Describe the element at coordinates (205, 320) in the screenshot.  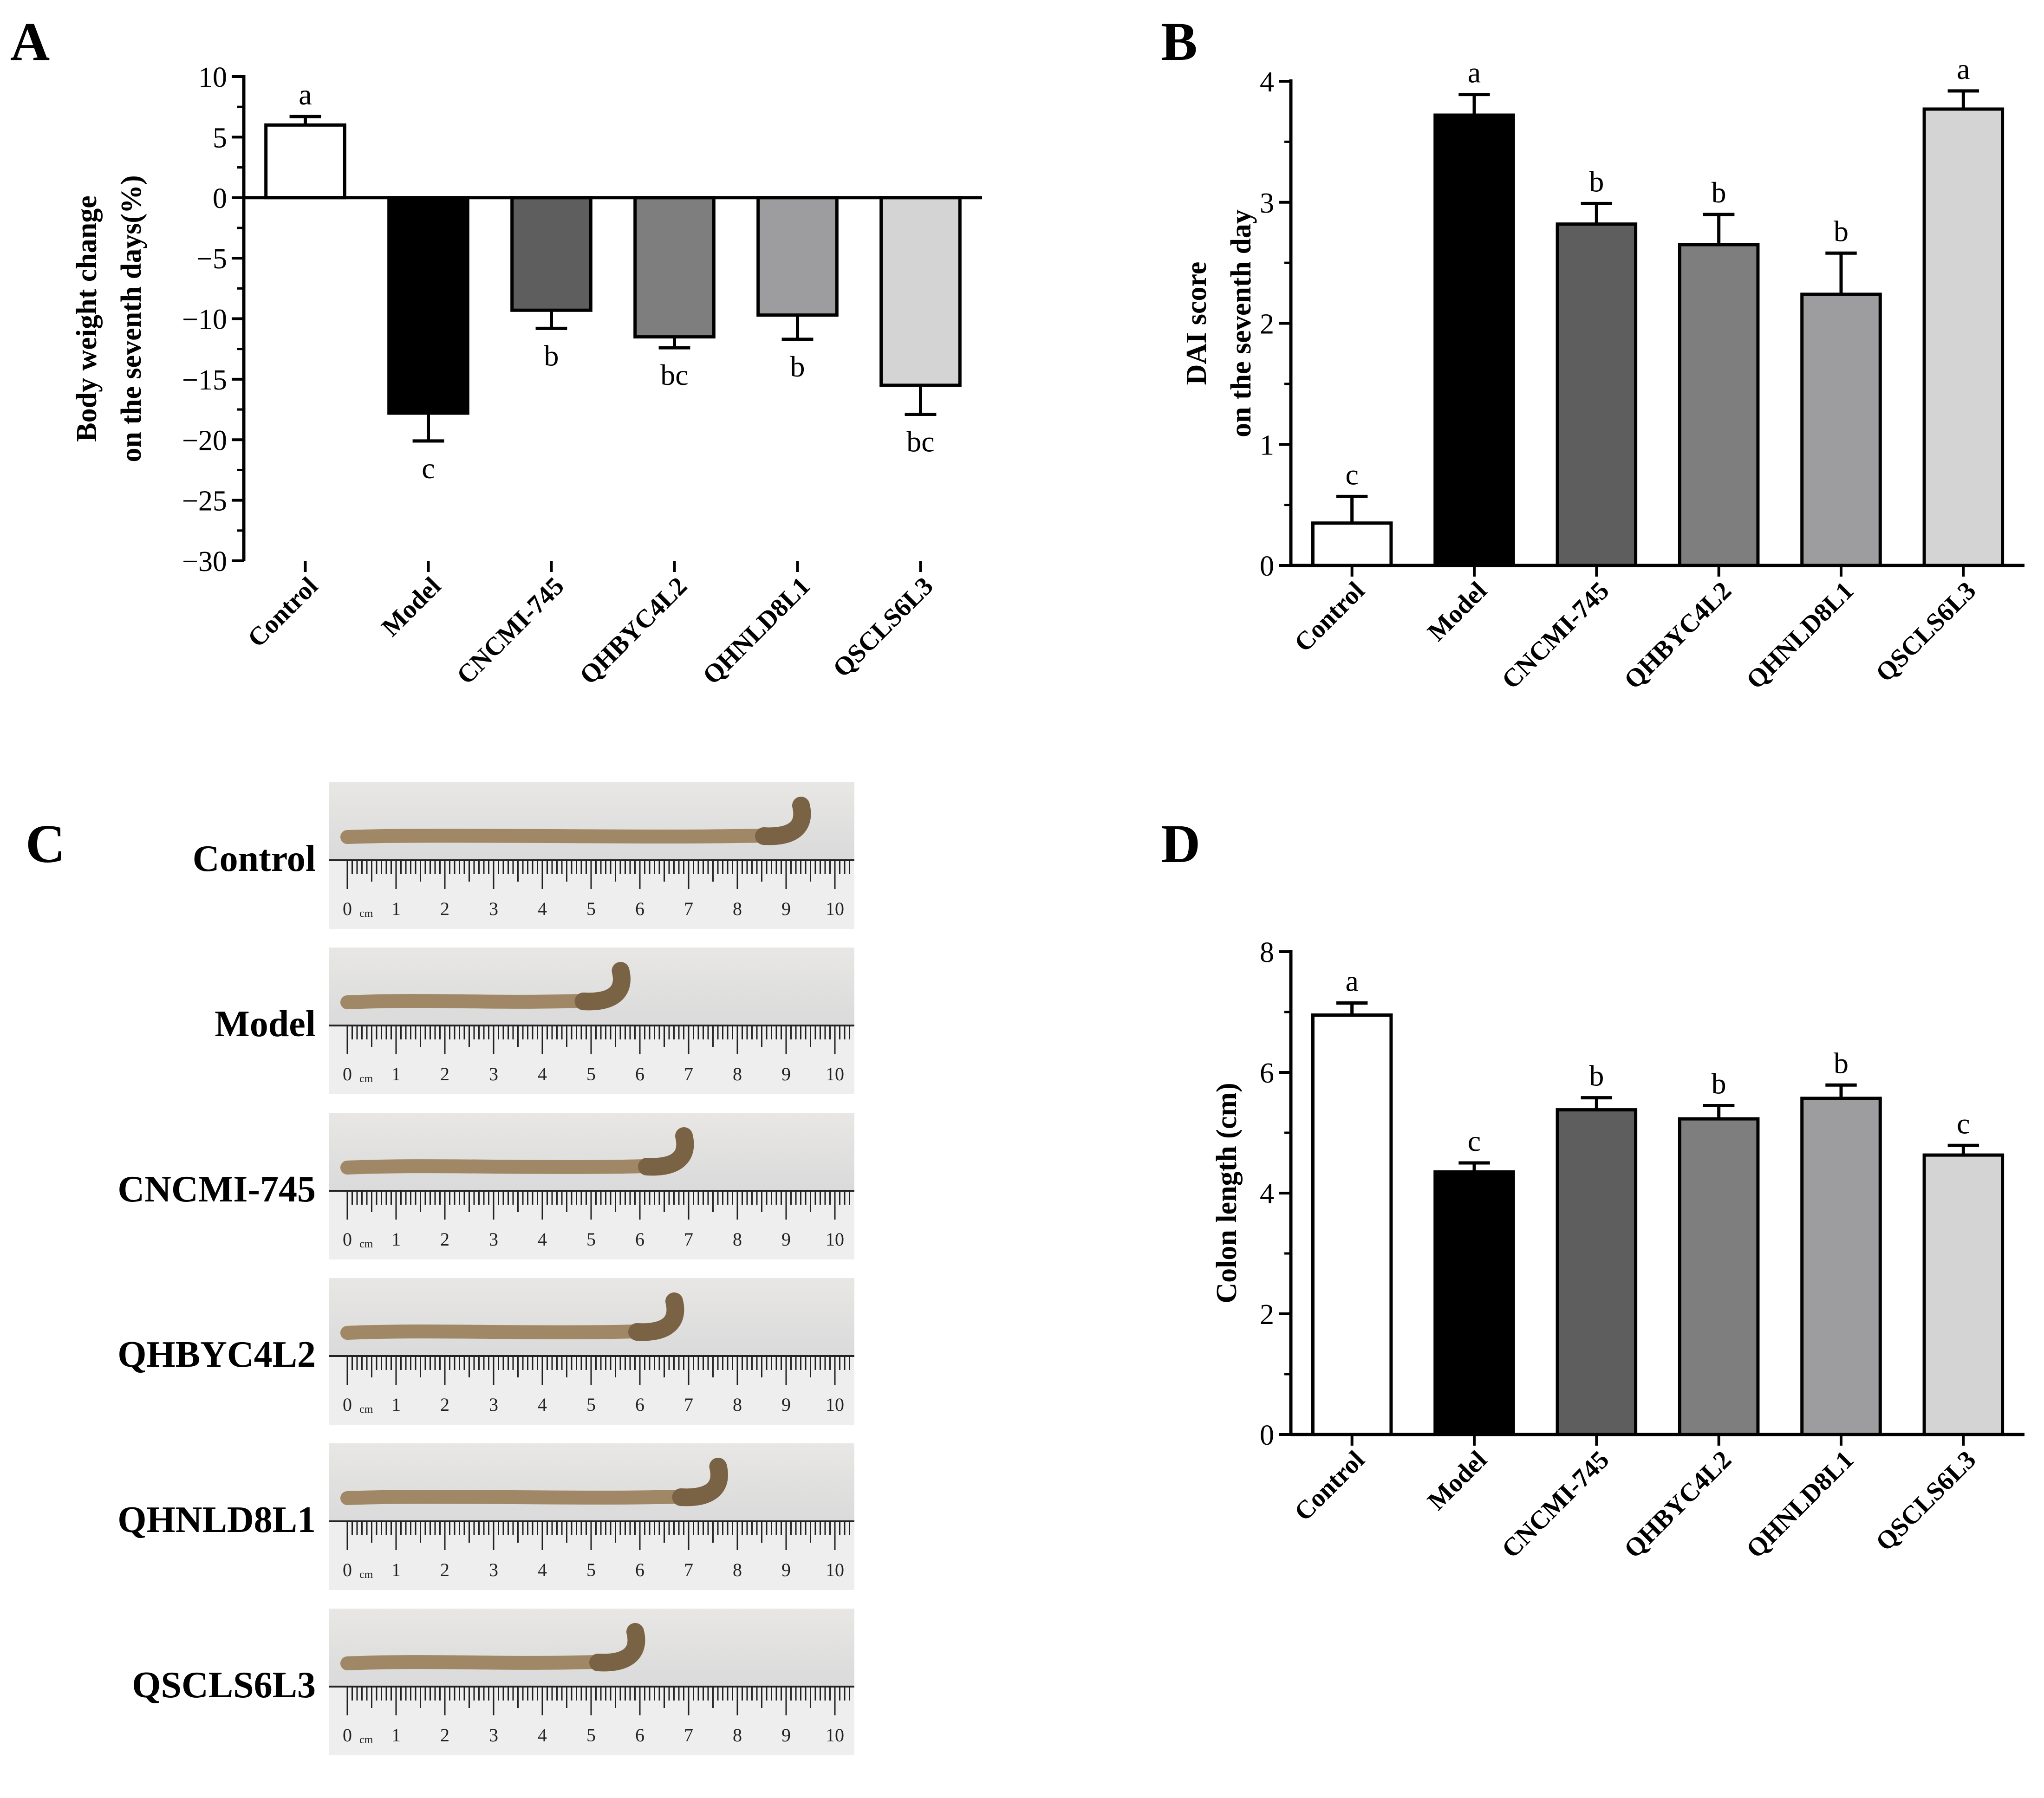
I see `y-tick-label: −10` at that location.